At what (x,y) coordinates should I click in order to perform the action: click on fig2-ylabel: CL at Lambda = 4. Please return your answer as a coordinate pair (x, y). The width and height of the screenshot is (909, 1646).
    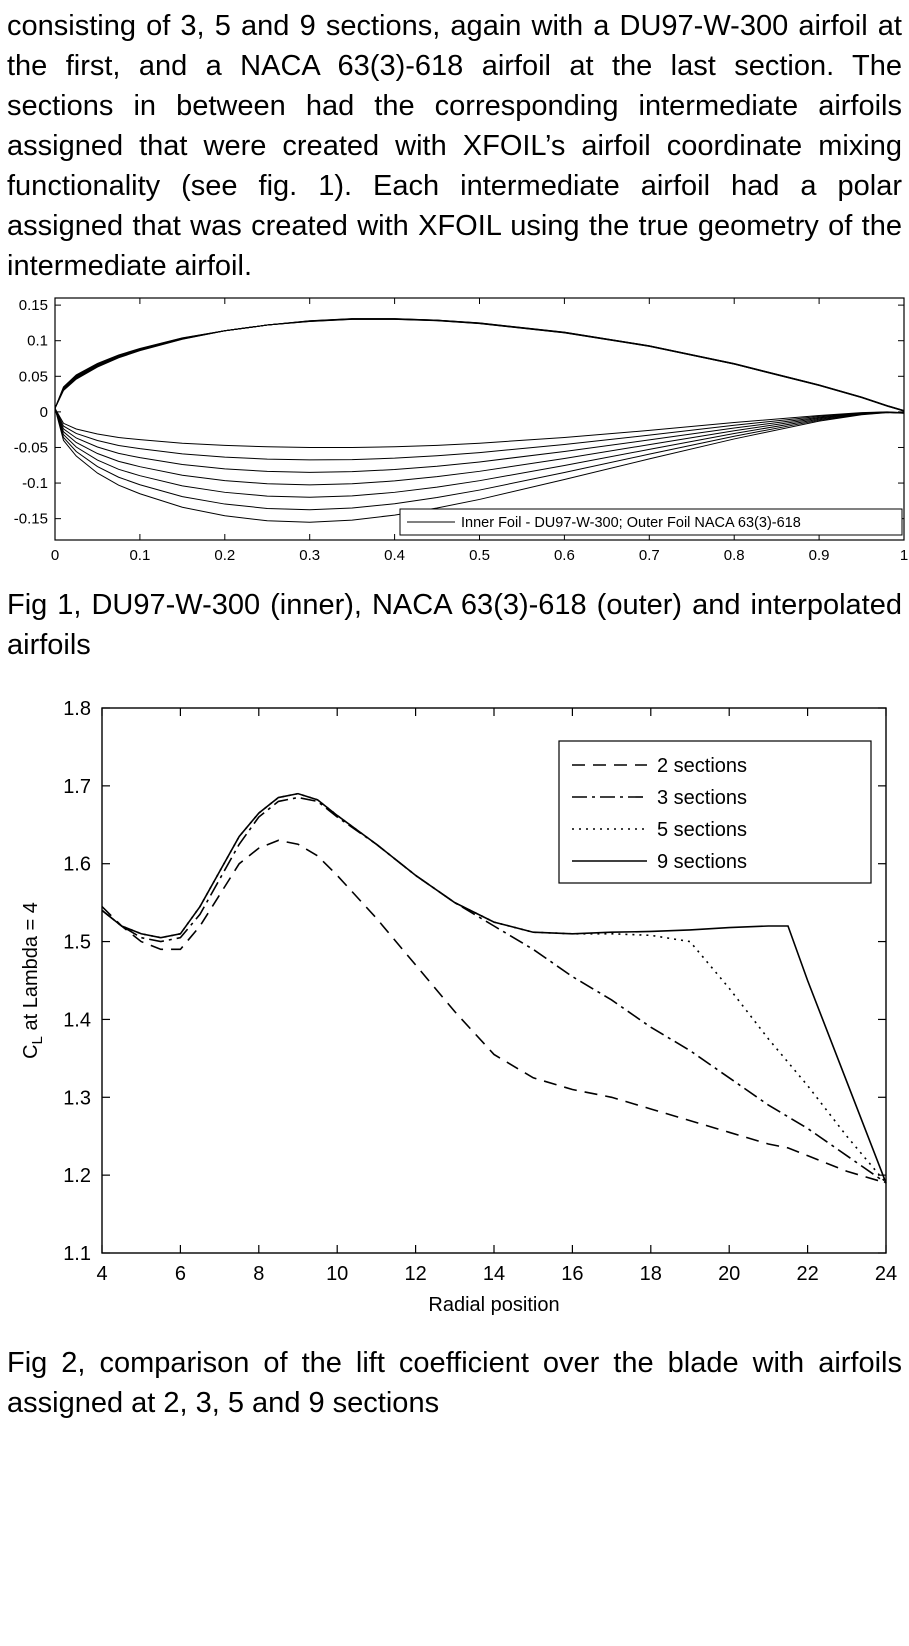
    Looking at the image, I should click on (33, 980).